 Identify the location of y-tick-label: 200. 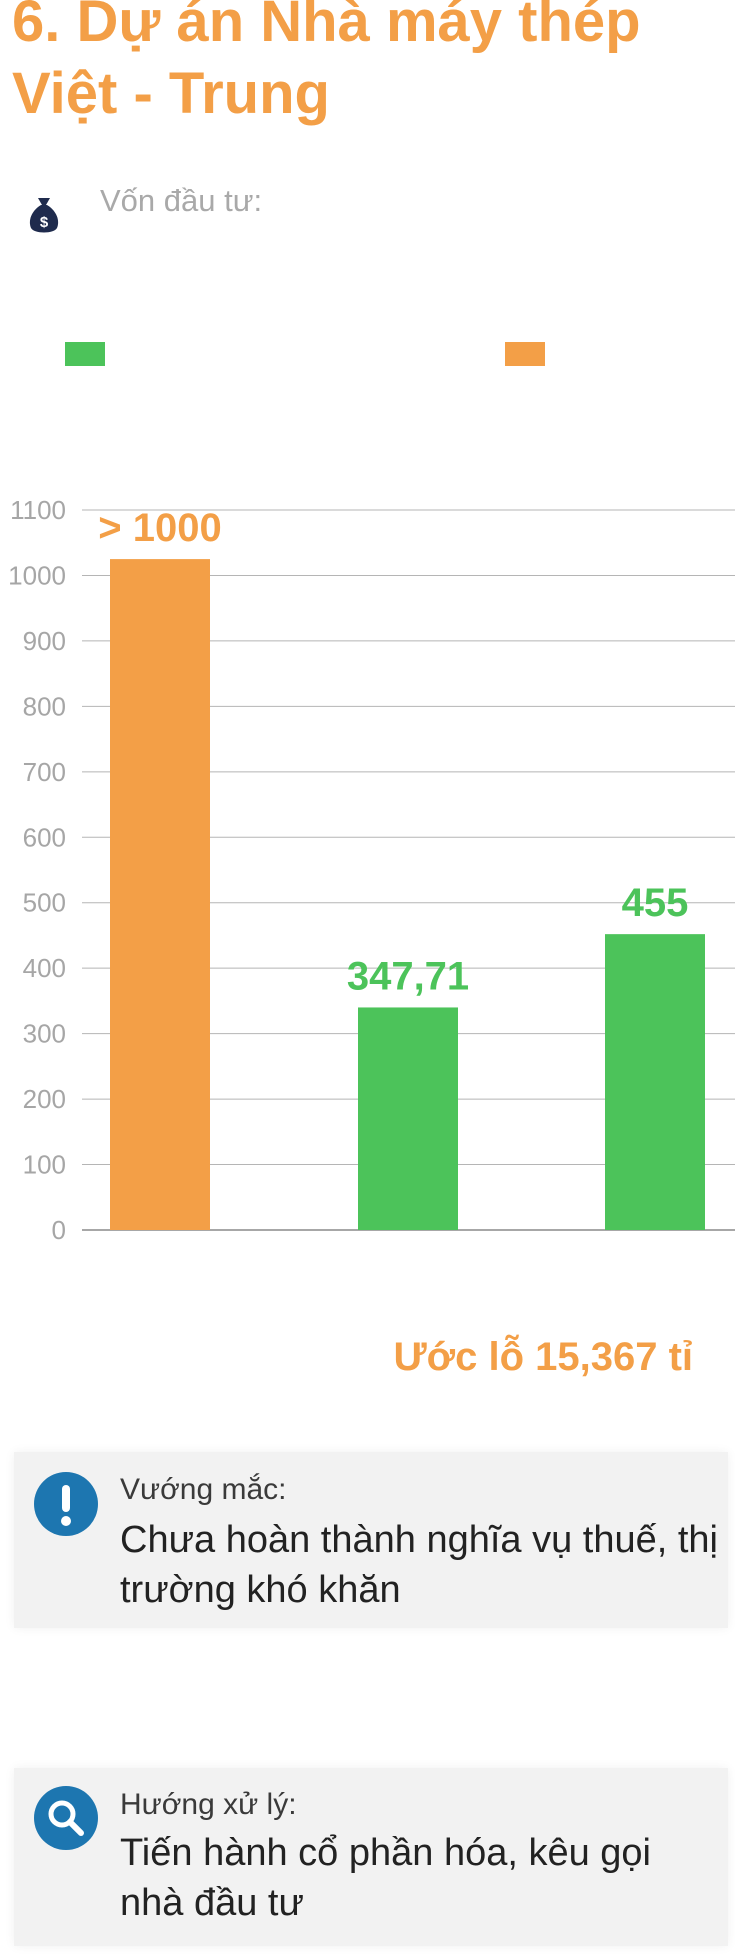
(44, 1099).